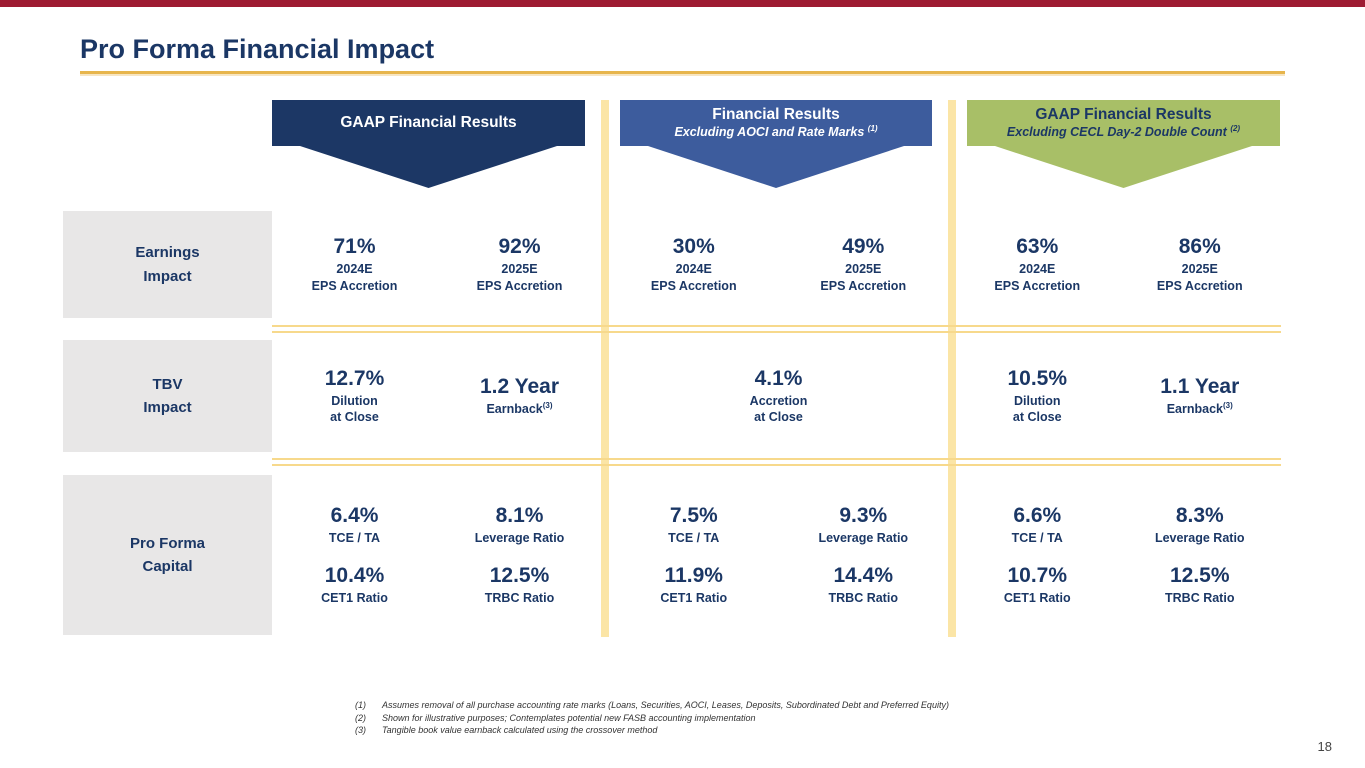 Image resolution: width=1365 pixels, height=768 pixels. Describe the element at coordinates (693, 515) in the screenshot. I see `metric-value: 7.5%` at that location.